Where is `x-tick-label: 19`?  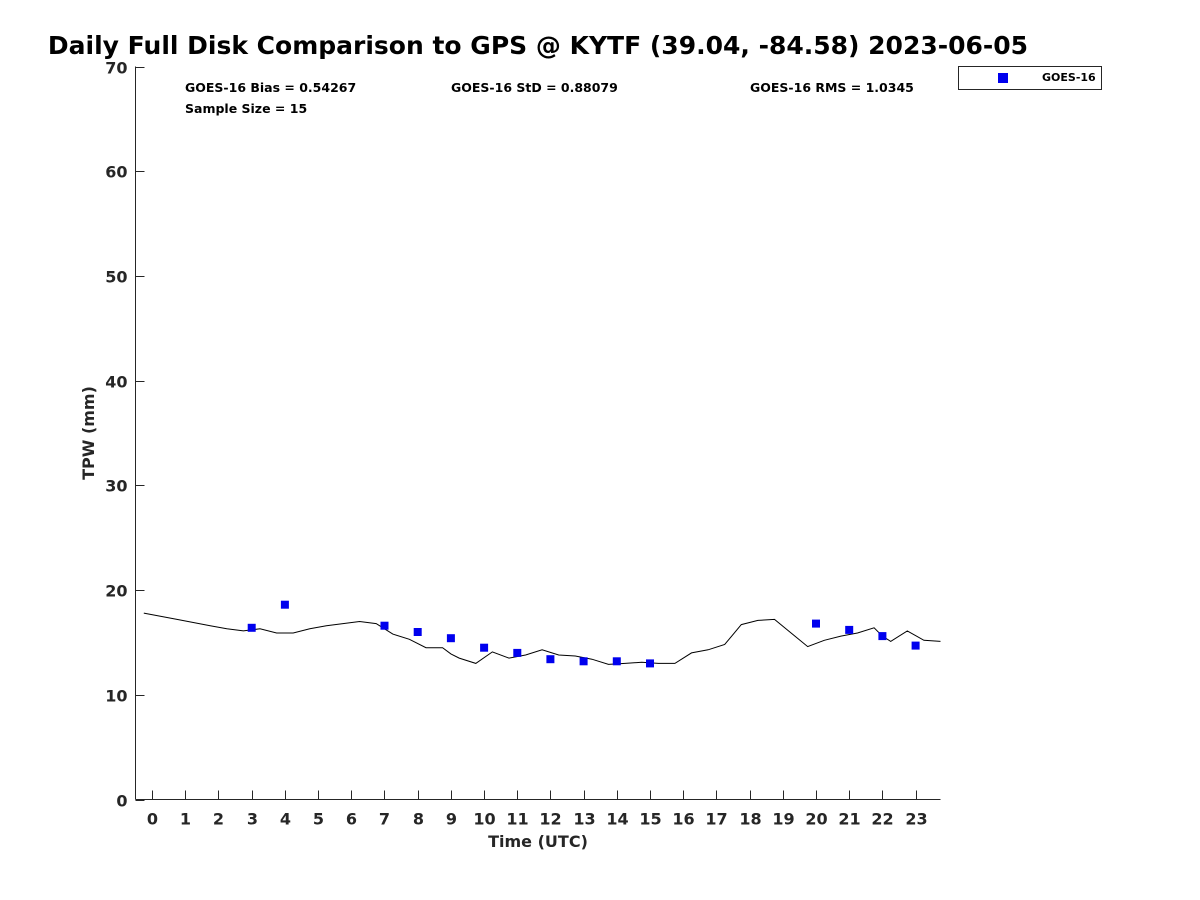 x-tick-label: 19 is located at coordinates (783, 819).